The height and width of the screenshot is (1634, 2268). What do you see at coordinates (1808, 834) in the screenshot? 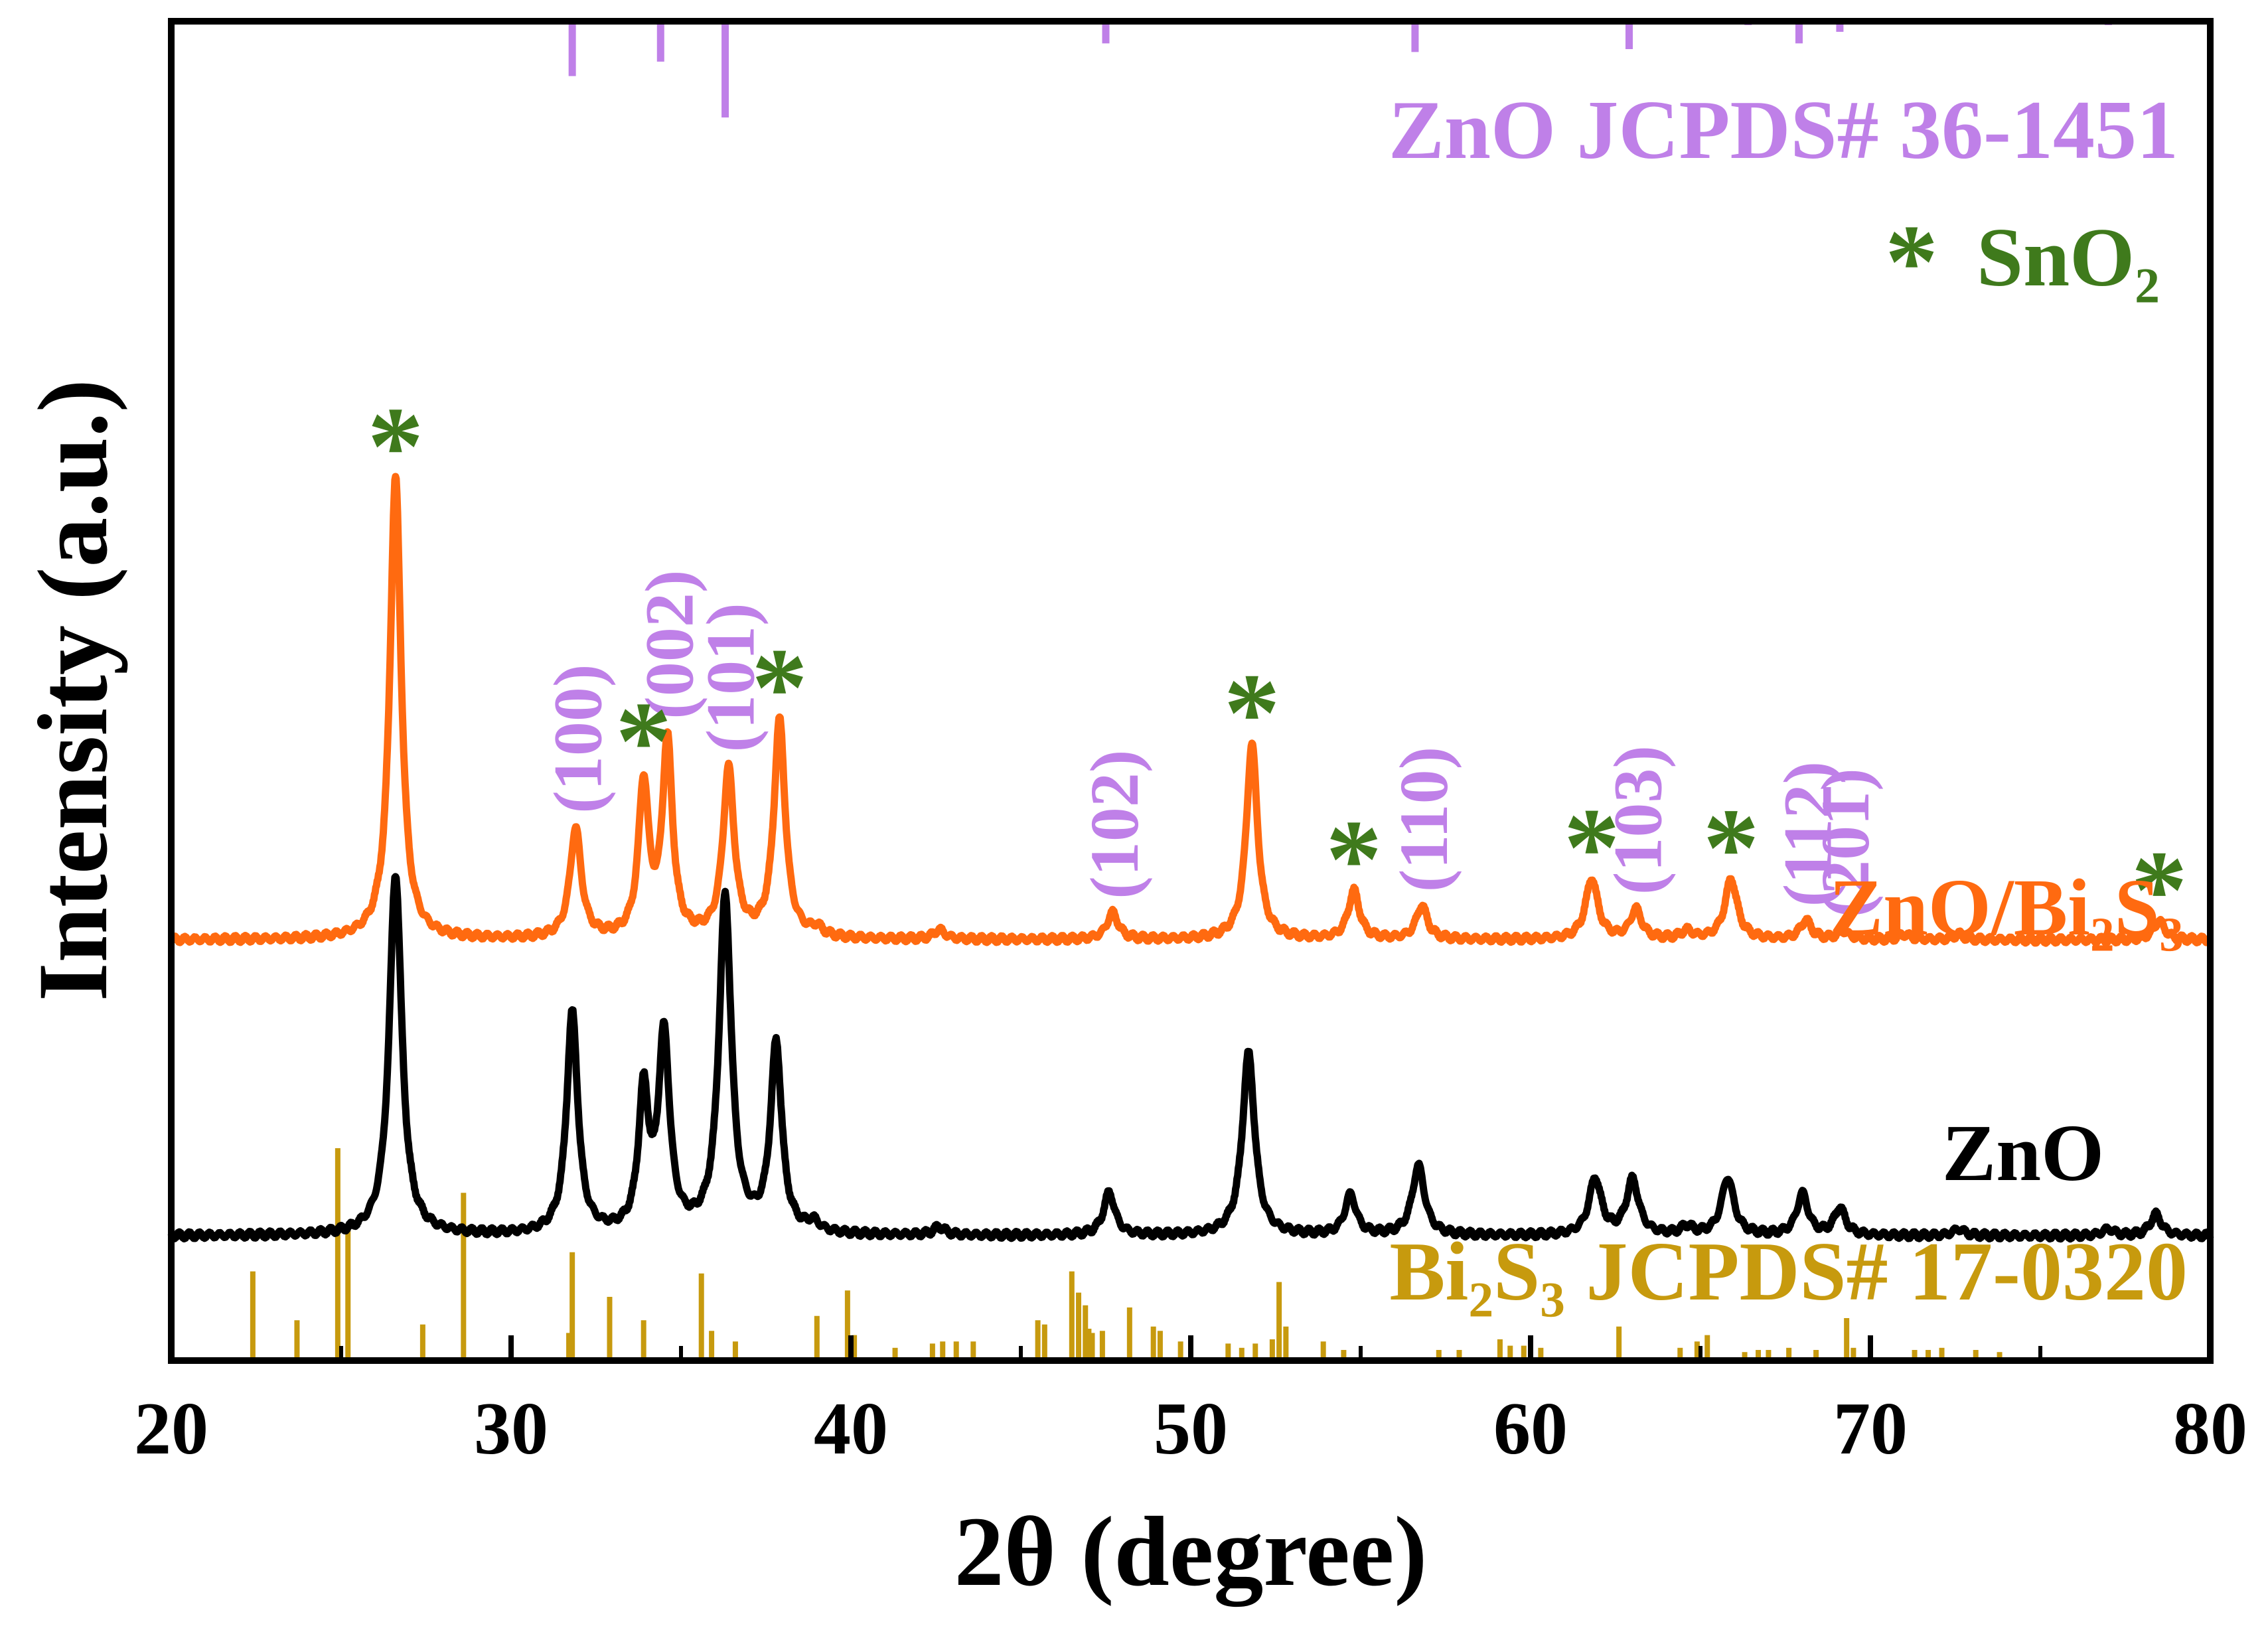
I see `miller-index-label: (112)` at bounding box center [1808, 834].